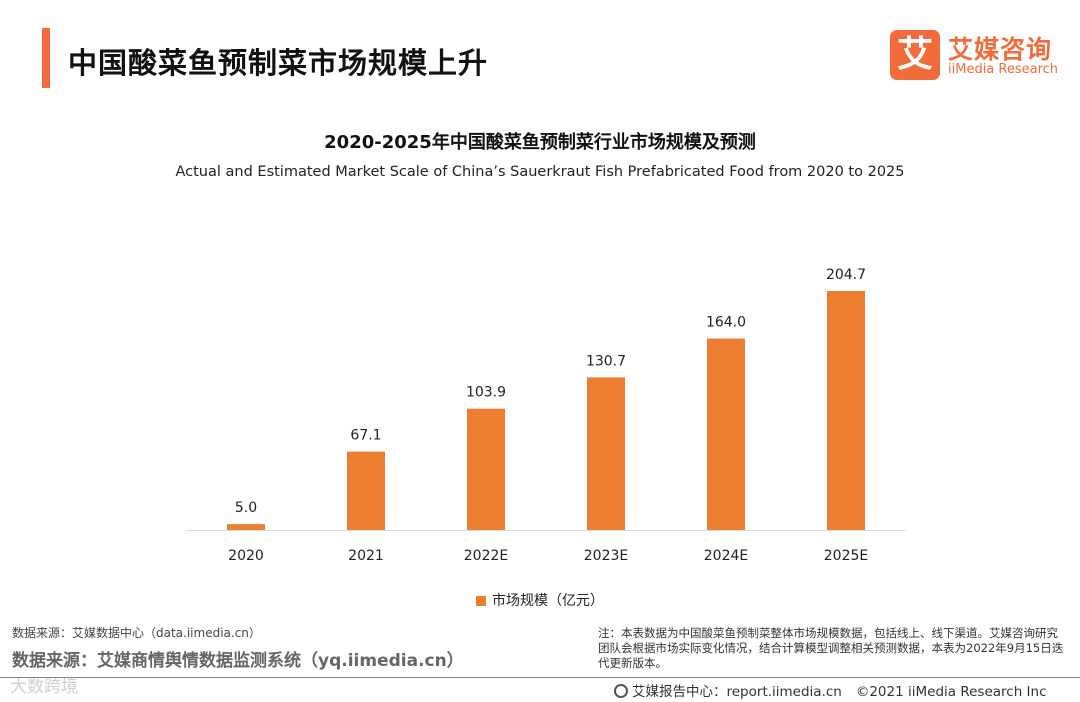  I want to click on bar-2024E, so click(726, 434).